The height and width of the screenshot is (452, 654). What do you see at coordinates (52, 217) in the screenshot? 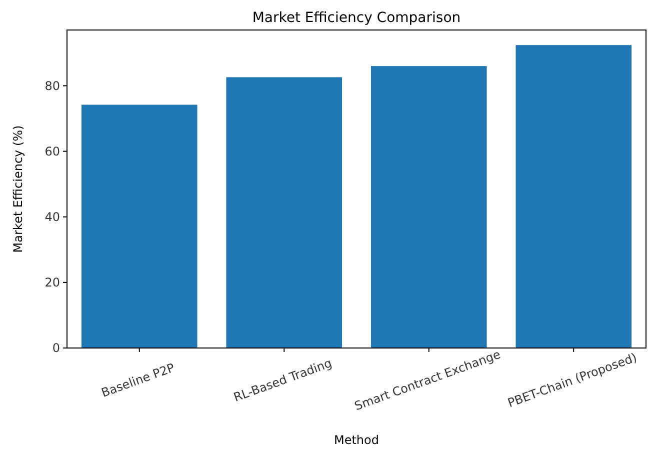
I see `y-tick-label: 40` at bounding box center [52, 217].